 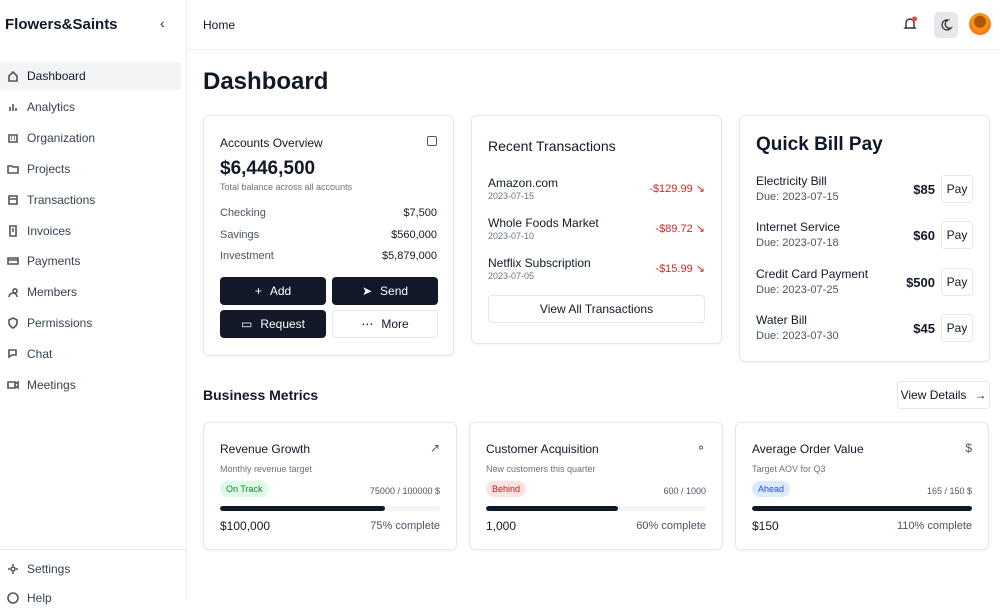 What do you see at coordinates (268, 168) in the screenshot?
I see `total-balance: $6,446,500` at bounding box center [268, 168].